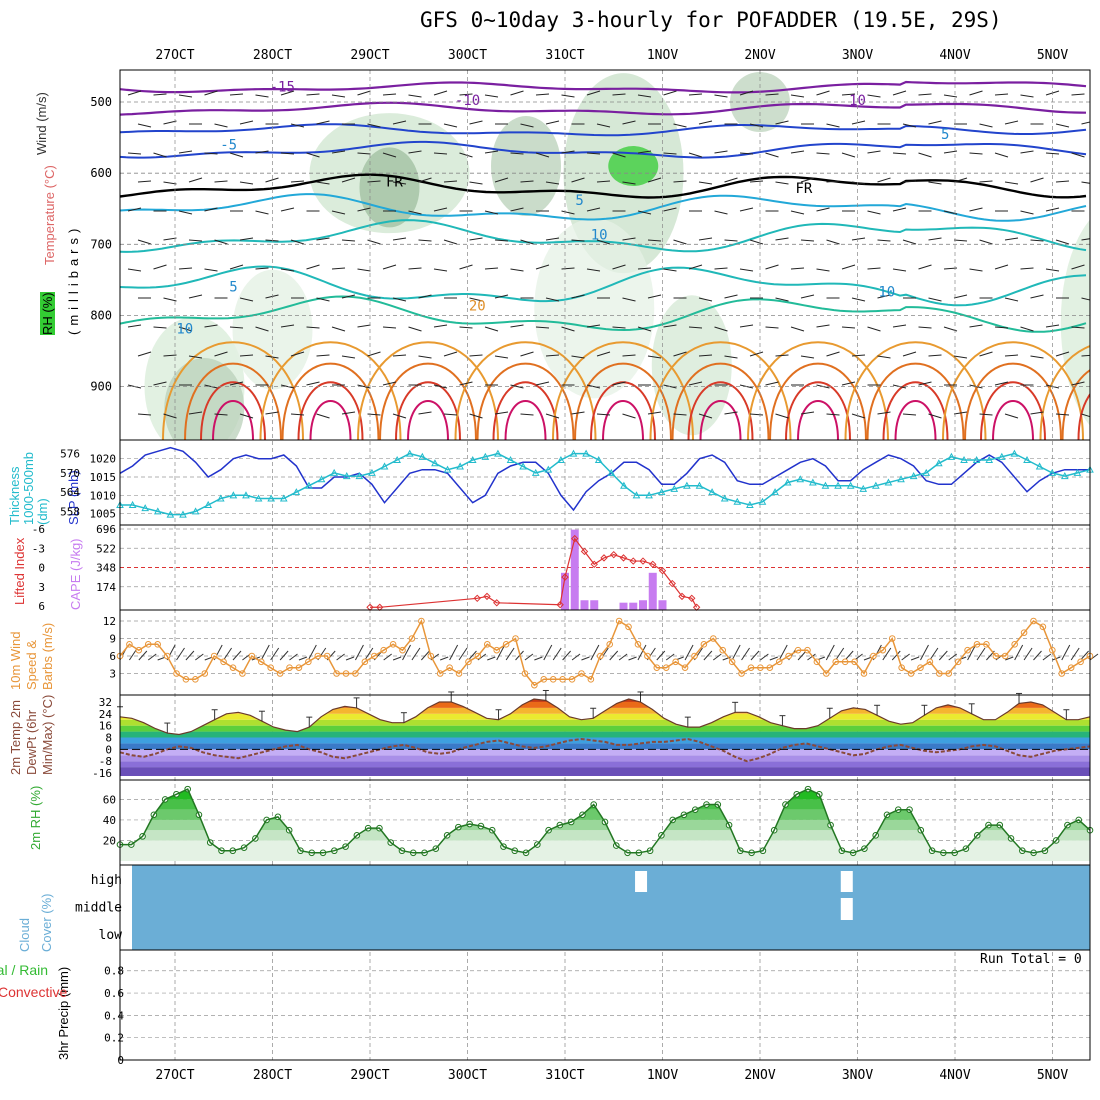  Describe the element at coordinates (760, 1075) in the screenshot. I see `date-label-2nov: 2NOV` at that location.